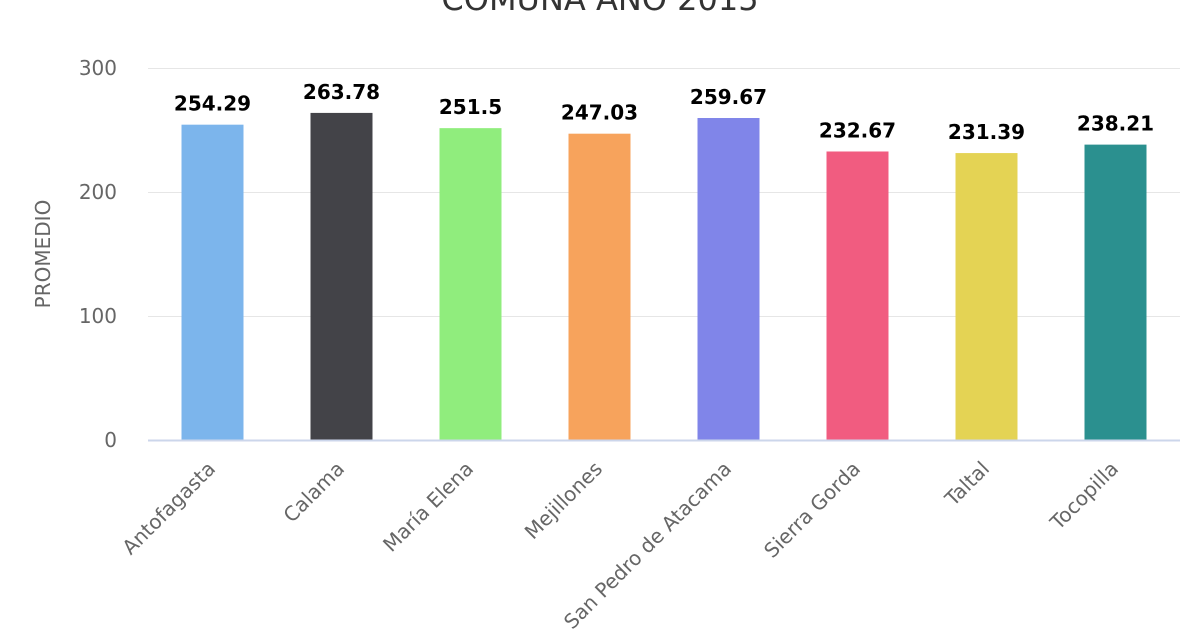  Describe the element at coordinates (212, 104) in the screenshot. I see `data-label: 254.29` at that location.